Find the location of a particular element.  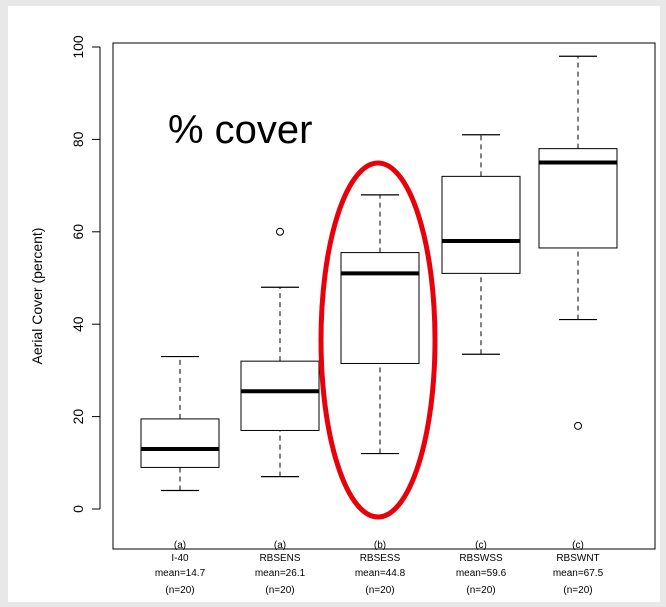

y-tick-label: 40 is located at coordinates (78, 324).